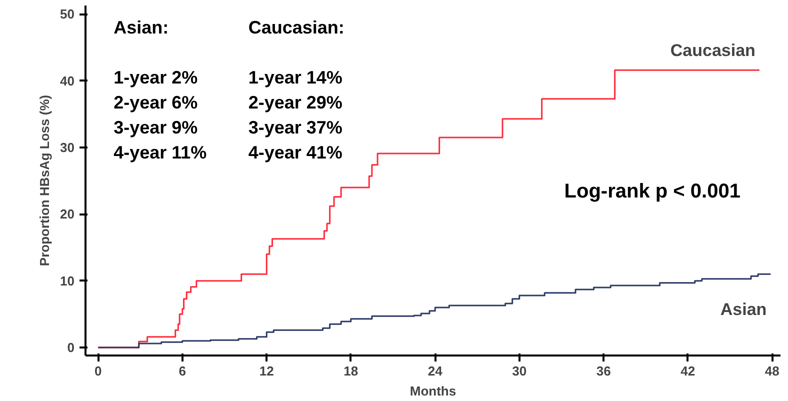  What do you see at coordinates (44, 180) in the screenshot?
I see `y-axis-title: Proportion HBsAg Loss (%)` at bounding box center [44, 180].